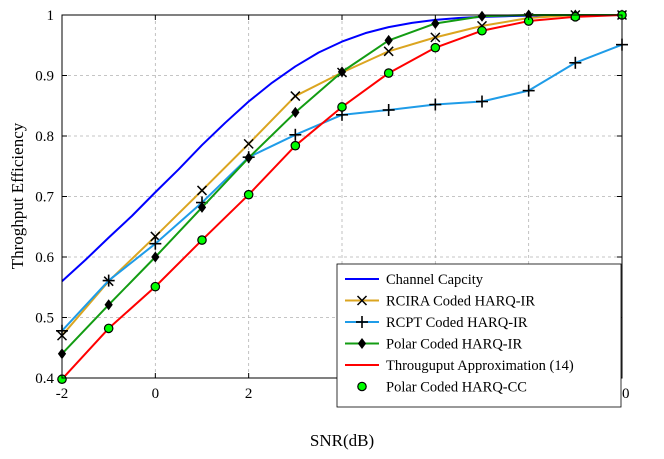  I want to click on legend-entry: RCPT Coded HARQ-IR, so click(436, 323).